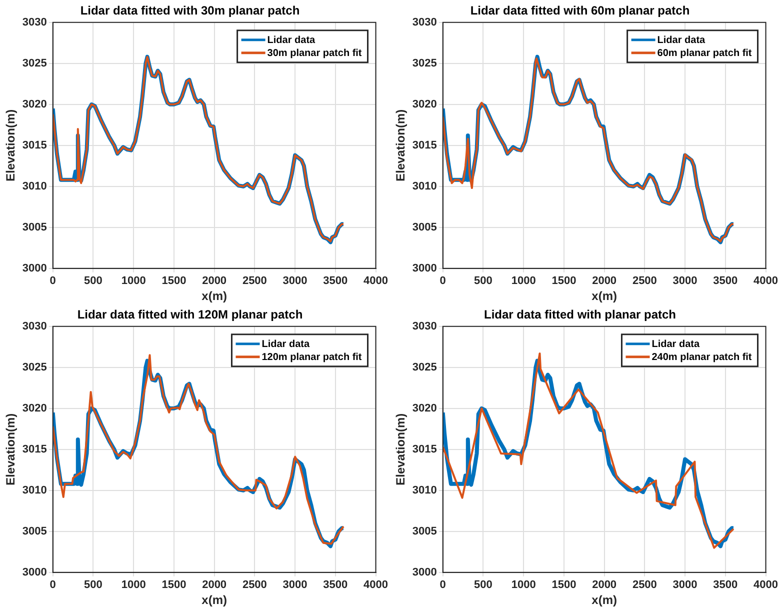 This screenshot has width=780, height=609. Describe the element at coordinates (702, 358) in the screenshot. I see `legend-label: 240m planar patch fit` at that location.